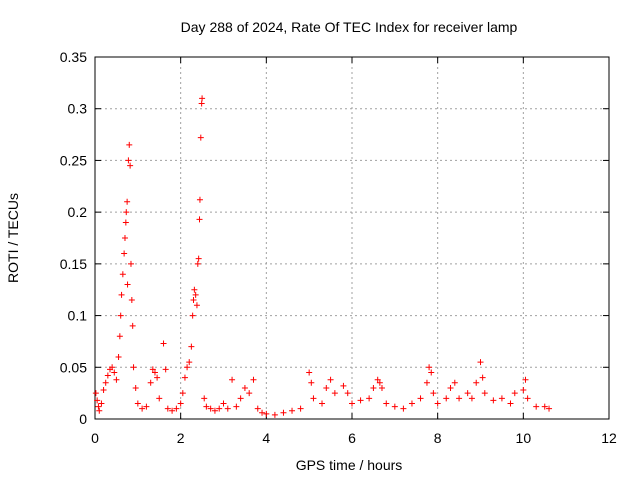 The width and height of the screenshot is (640, 480). Describe the element at coordinates (609, 438) in the screenshot. I see `x-tick-label: 12` at that location.